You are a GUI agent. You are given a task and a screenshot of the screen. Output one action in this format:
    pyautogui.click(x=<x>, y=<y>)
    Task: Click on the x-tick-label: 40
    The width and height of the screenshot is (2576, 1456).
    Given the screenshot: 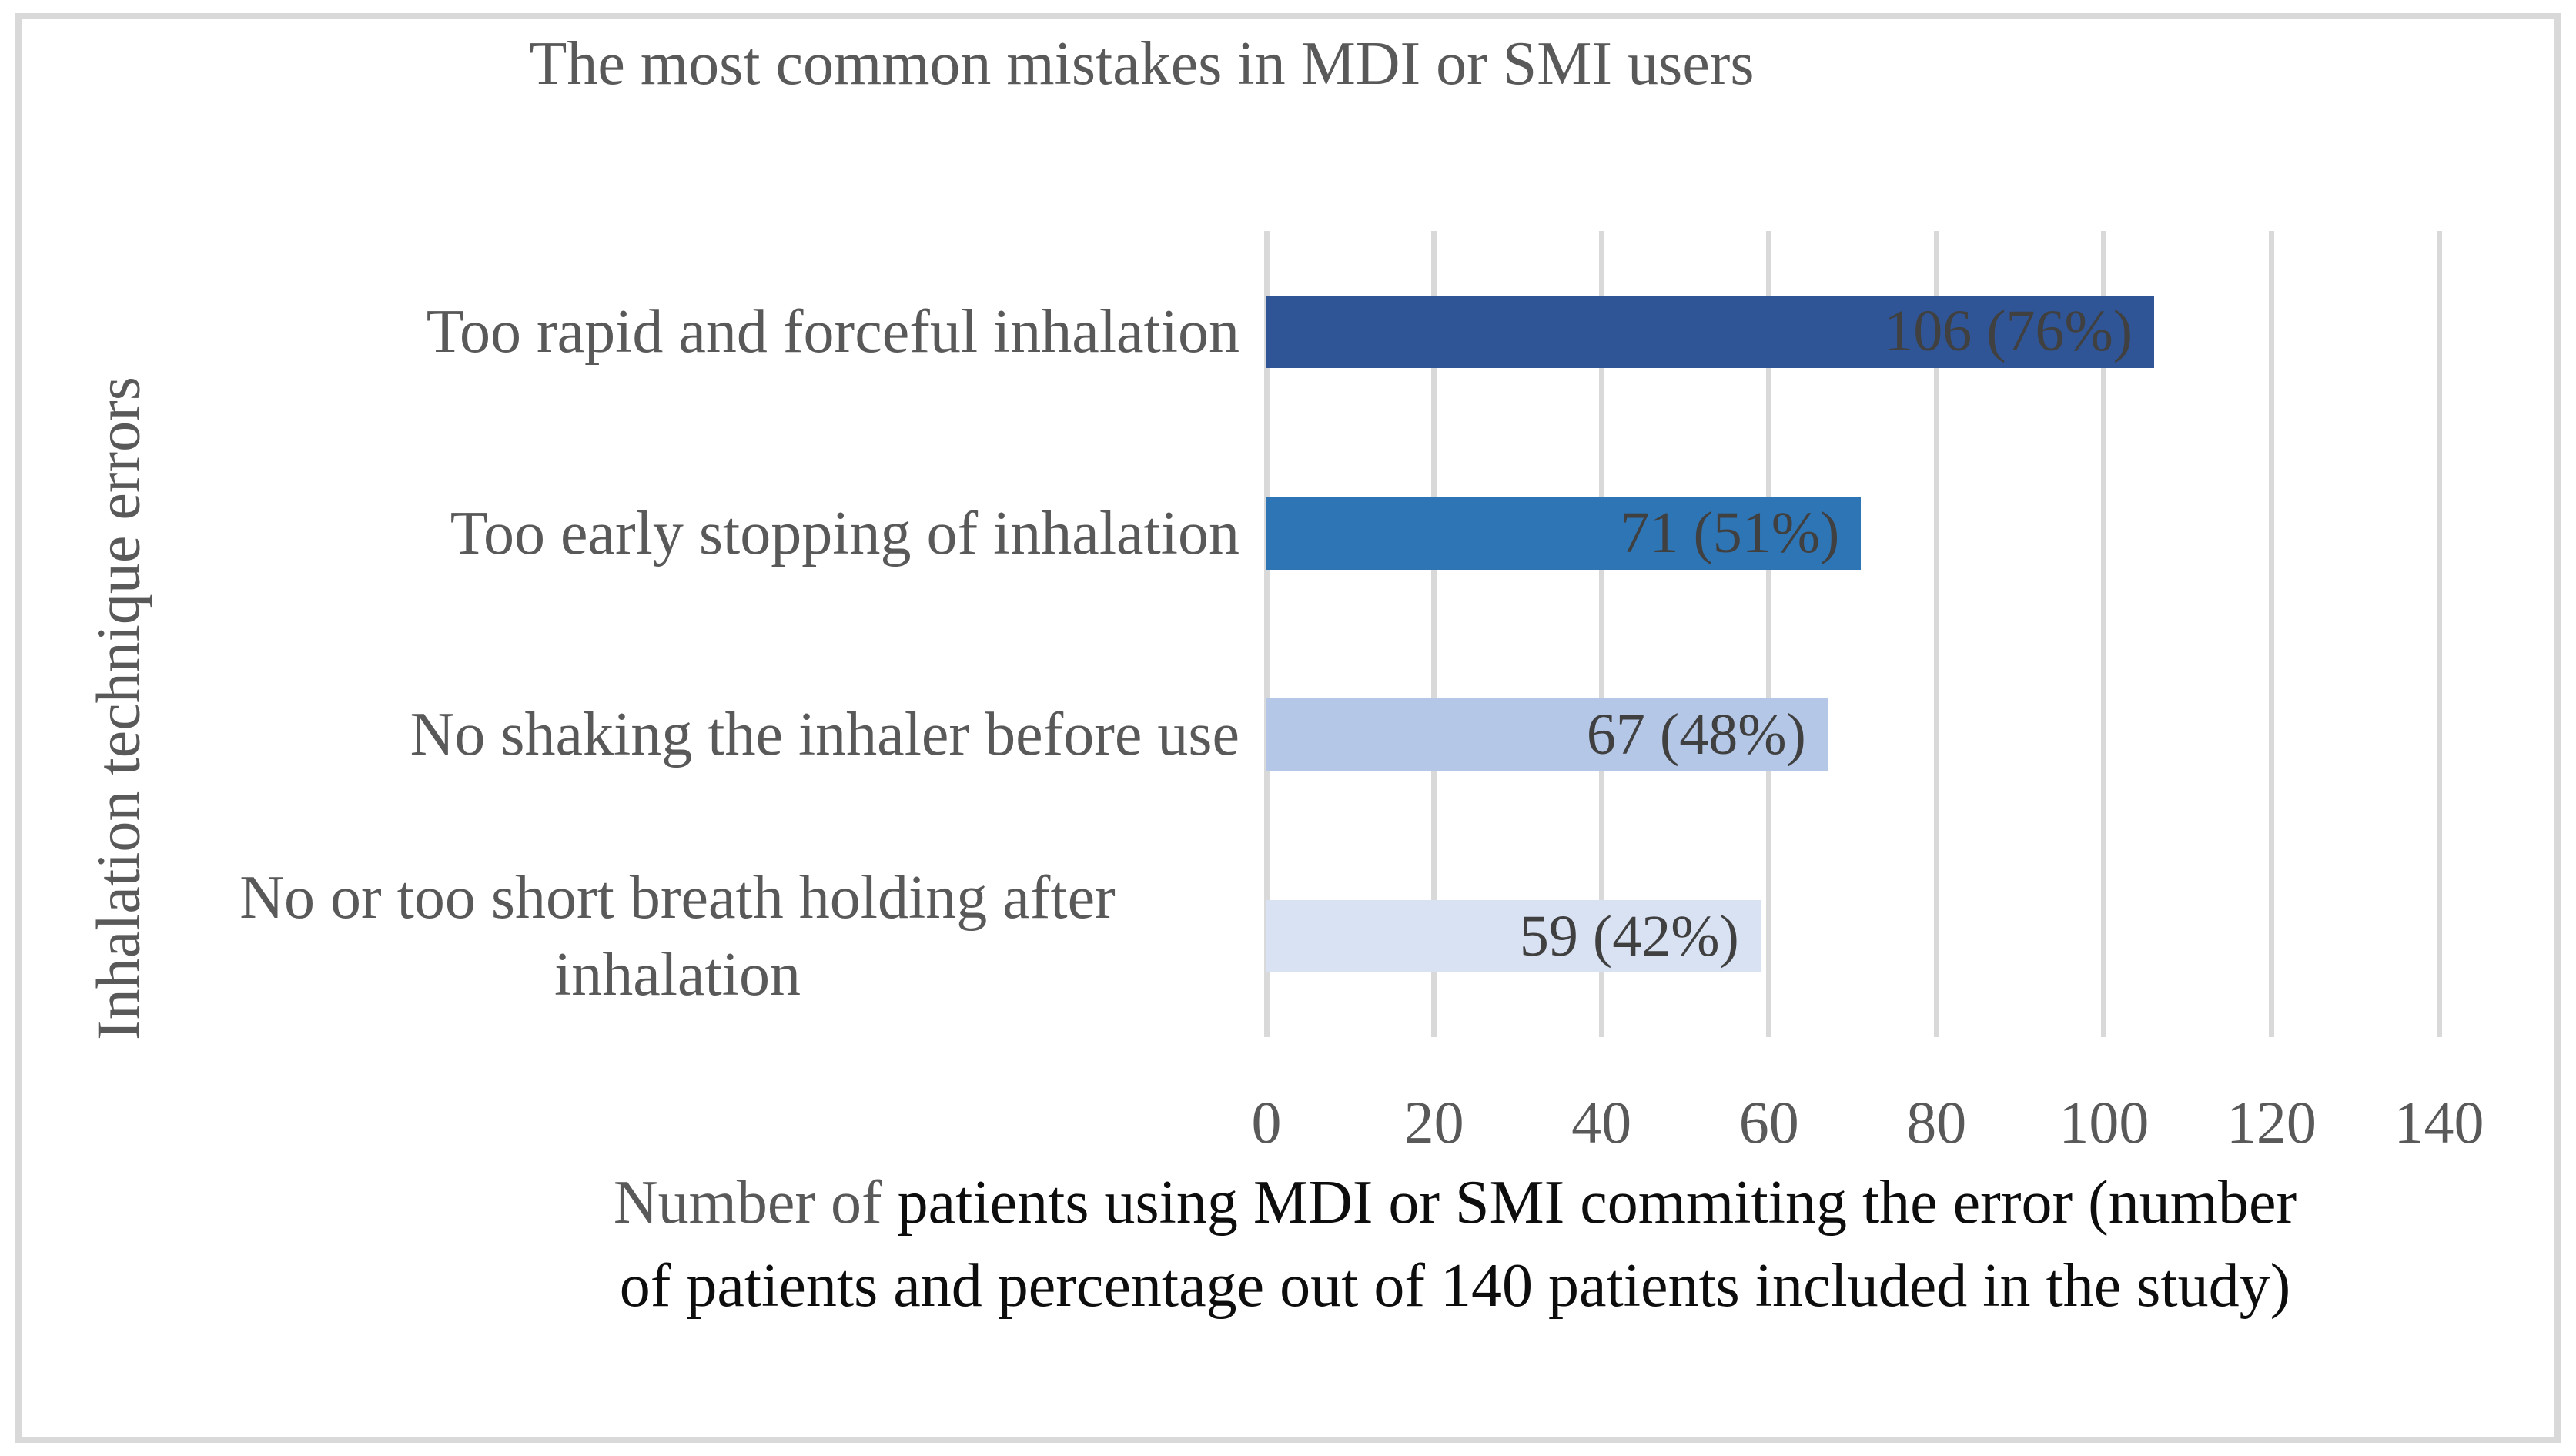 What is the action you would take?
    pyautogui.click(x=1602, y=1122)
    